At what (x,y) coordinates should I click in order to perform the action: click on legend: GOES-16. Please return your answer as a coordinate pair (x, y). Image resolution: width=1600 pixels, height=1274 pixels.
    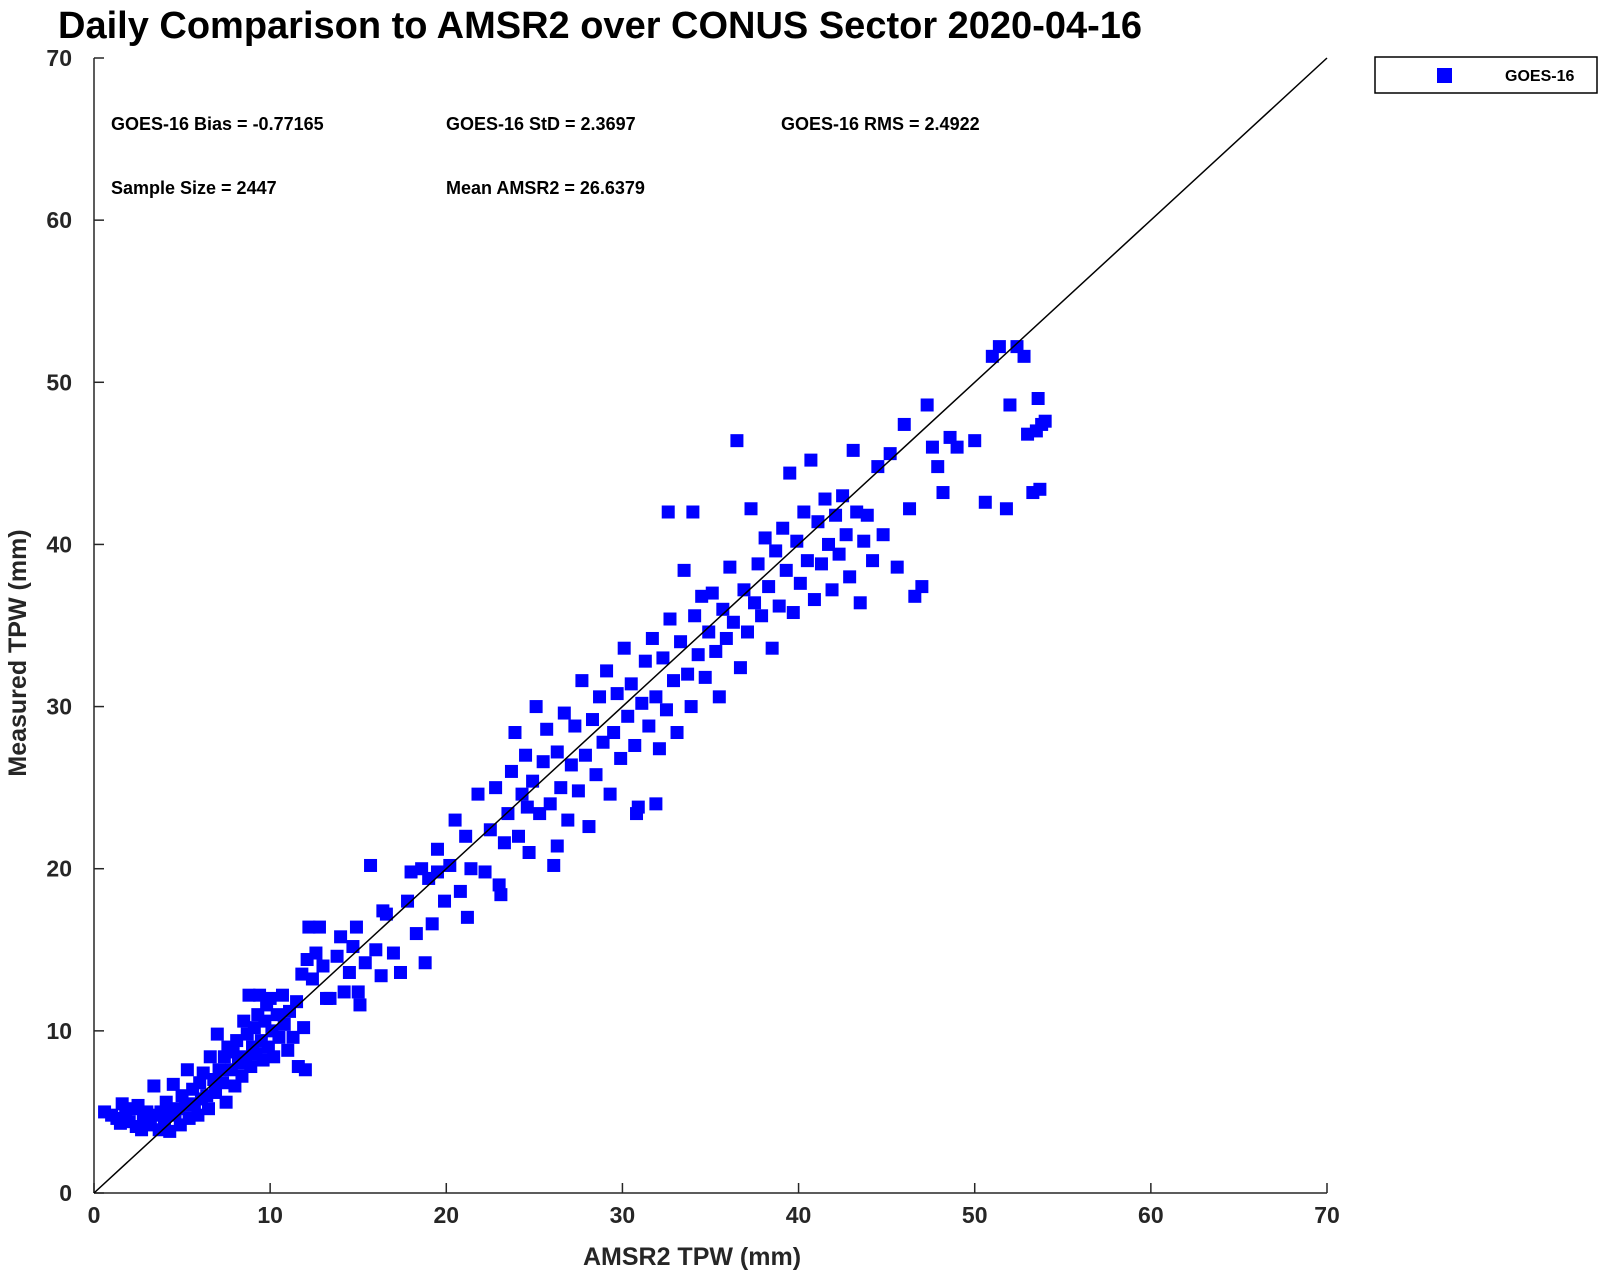
    Looking at the image, I should click on (1486, 75).